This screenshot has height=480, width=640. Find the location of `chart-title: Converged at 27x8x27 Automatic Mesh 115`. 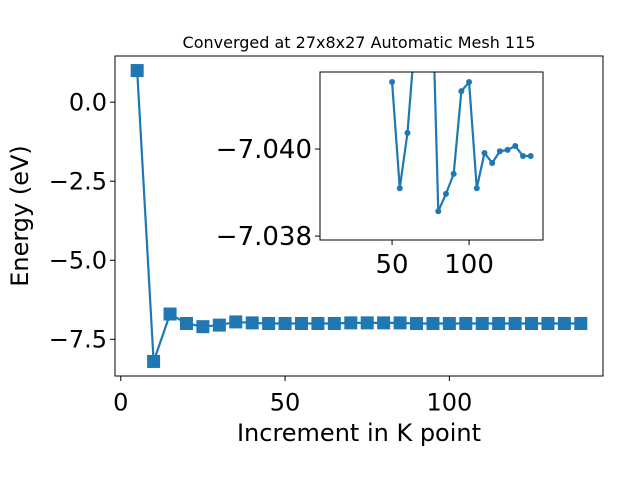

chart-title: Converged at 27x8x27 Automatic Mesh 115 is located at coordinates (359, 42).